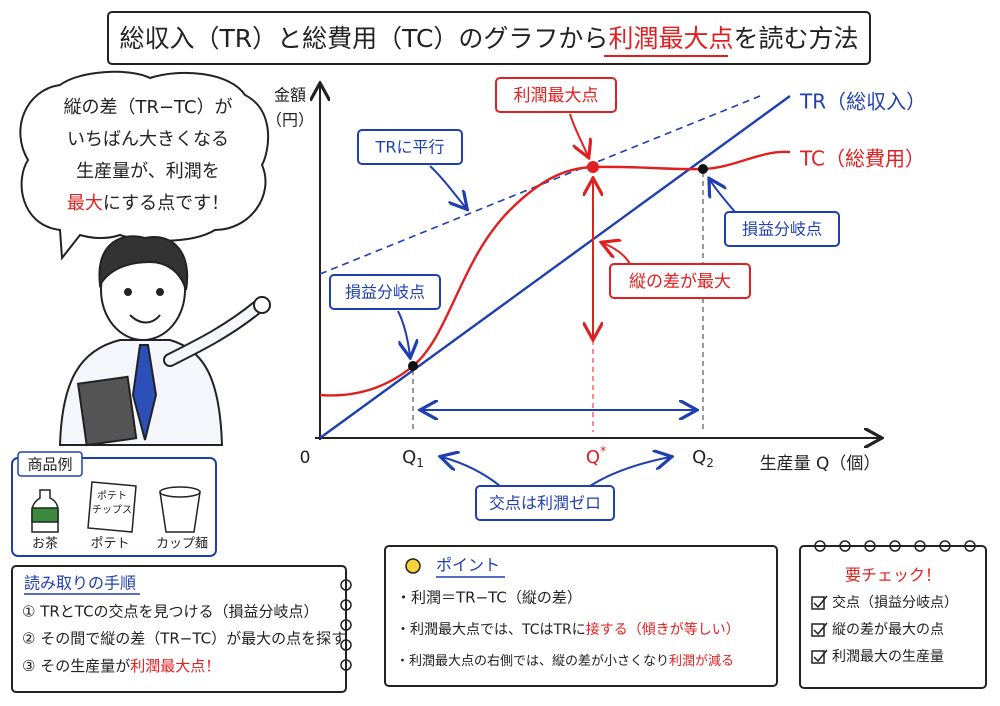 The image size is (1000, 706). What do you see at coordinates (76, 666) in the screenshot?
I see `step-text: ③ その生産量が` at bounding box center [76, 666].